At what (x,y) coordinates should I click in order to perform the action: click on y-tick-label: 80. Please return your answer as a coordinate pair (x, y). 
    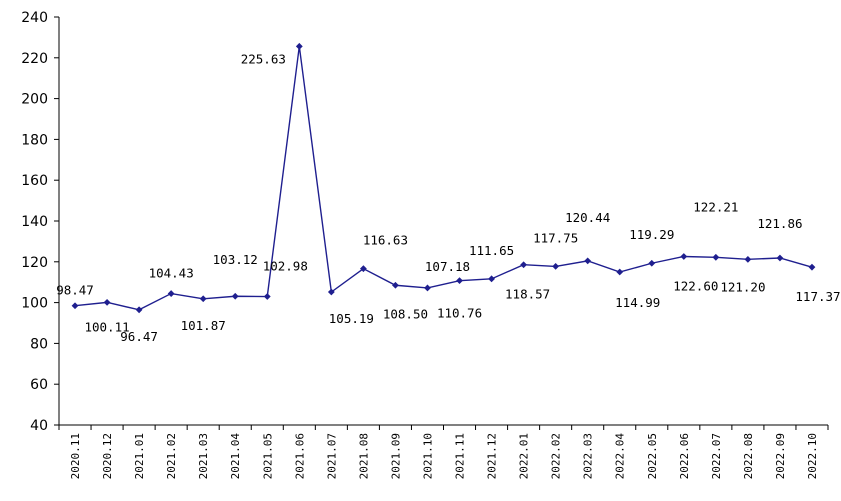
    Looking at the image, I should click on (39, 344).